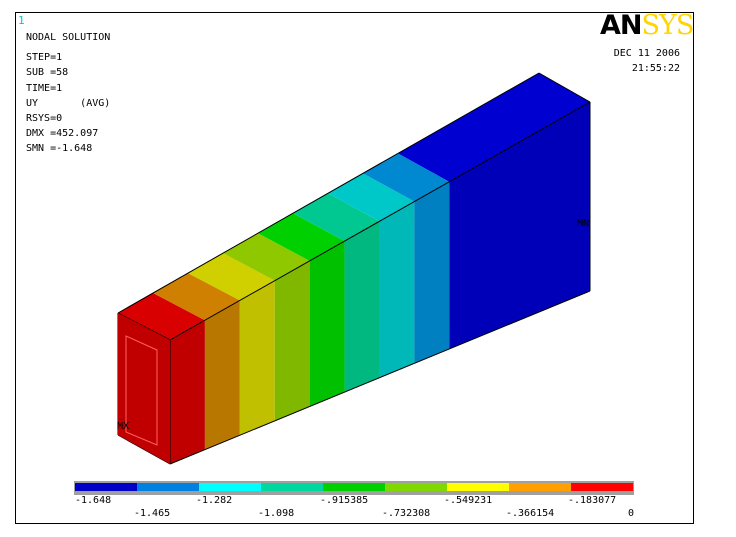 The width and height of the screenshot is (736, 537). Describe the element at coordinates (493, 127) in the screenshot. I see `top-end-region` at that location.